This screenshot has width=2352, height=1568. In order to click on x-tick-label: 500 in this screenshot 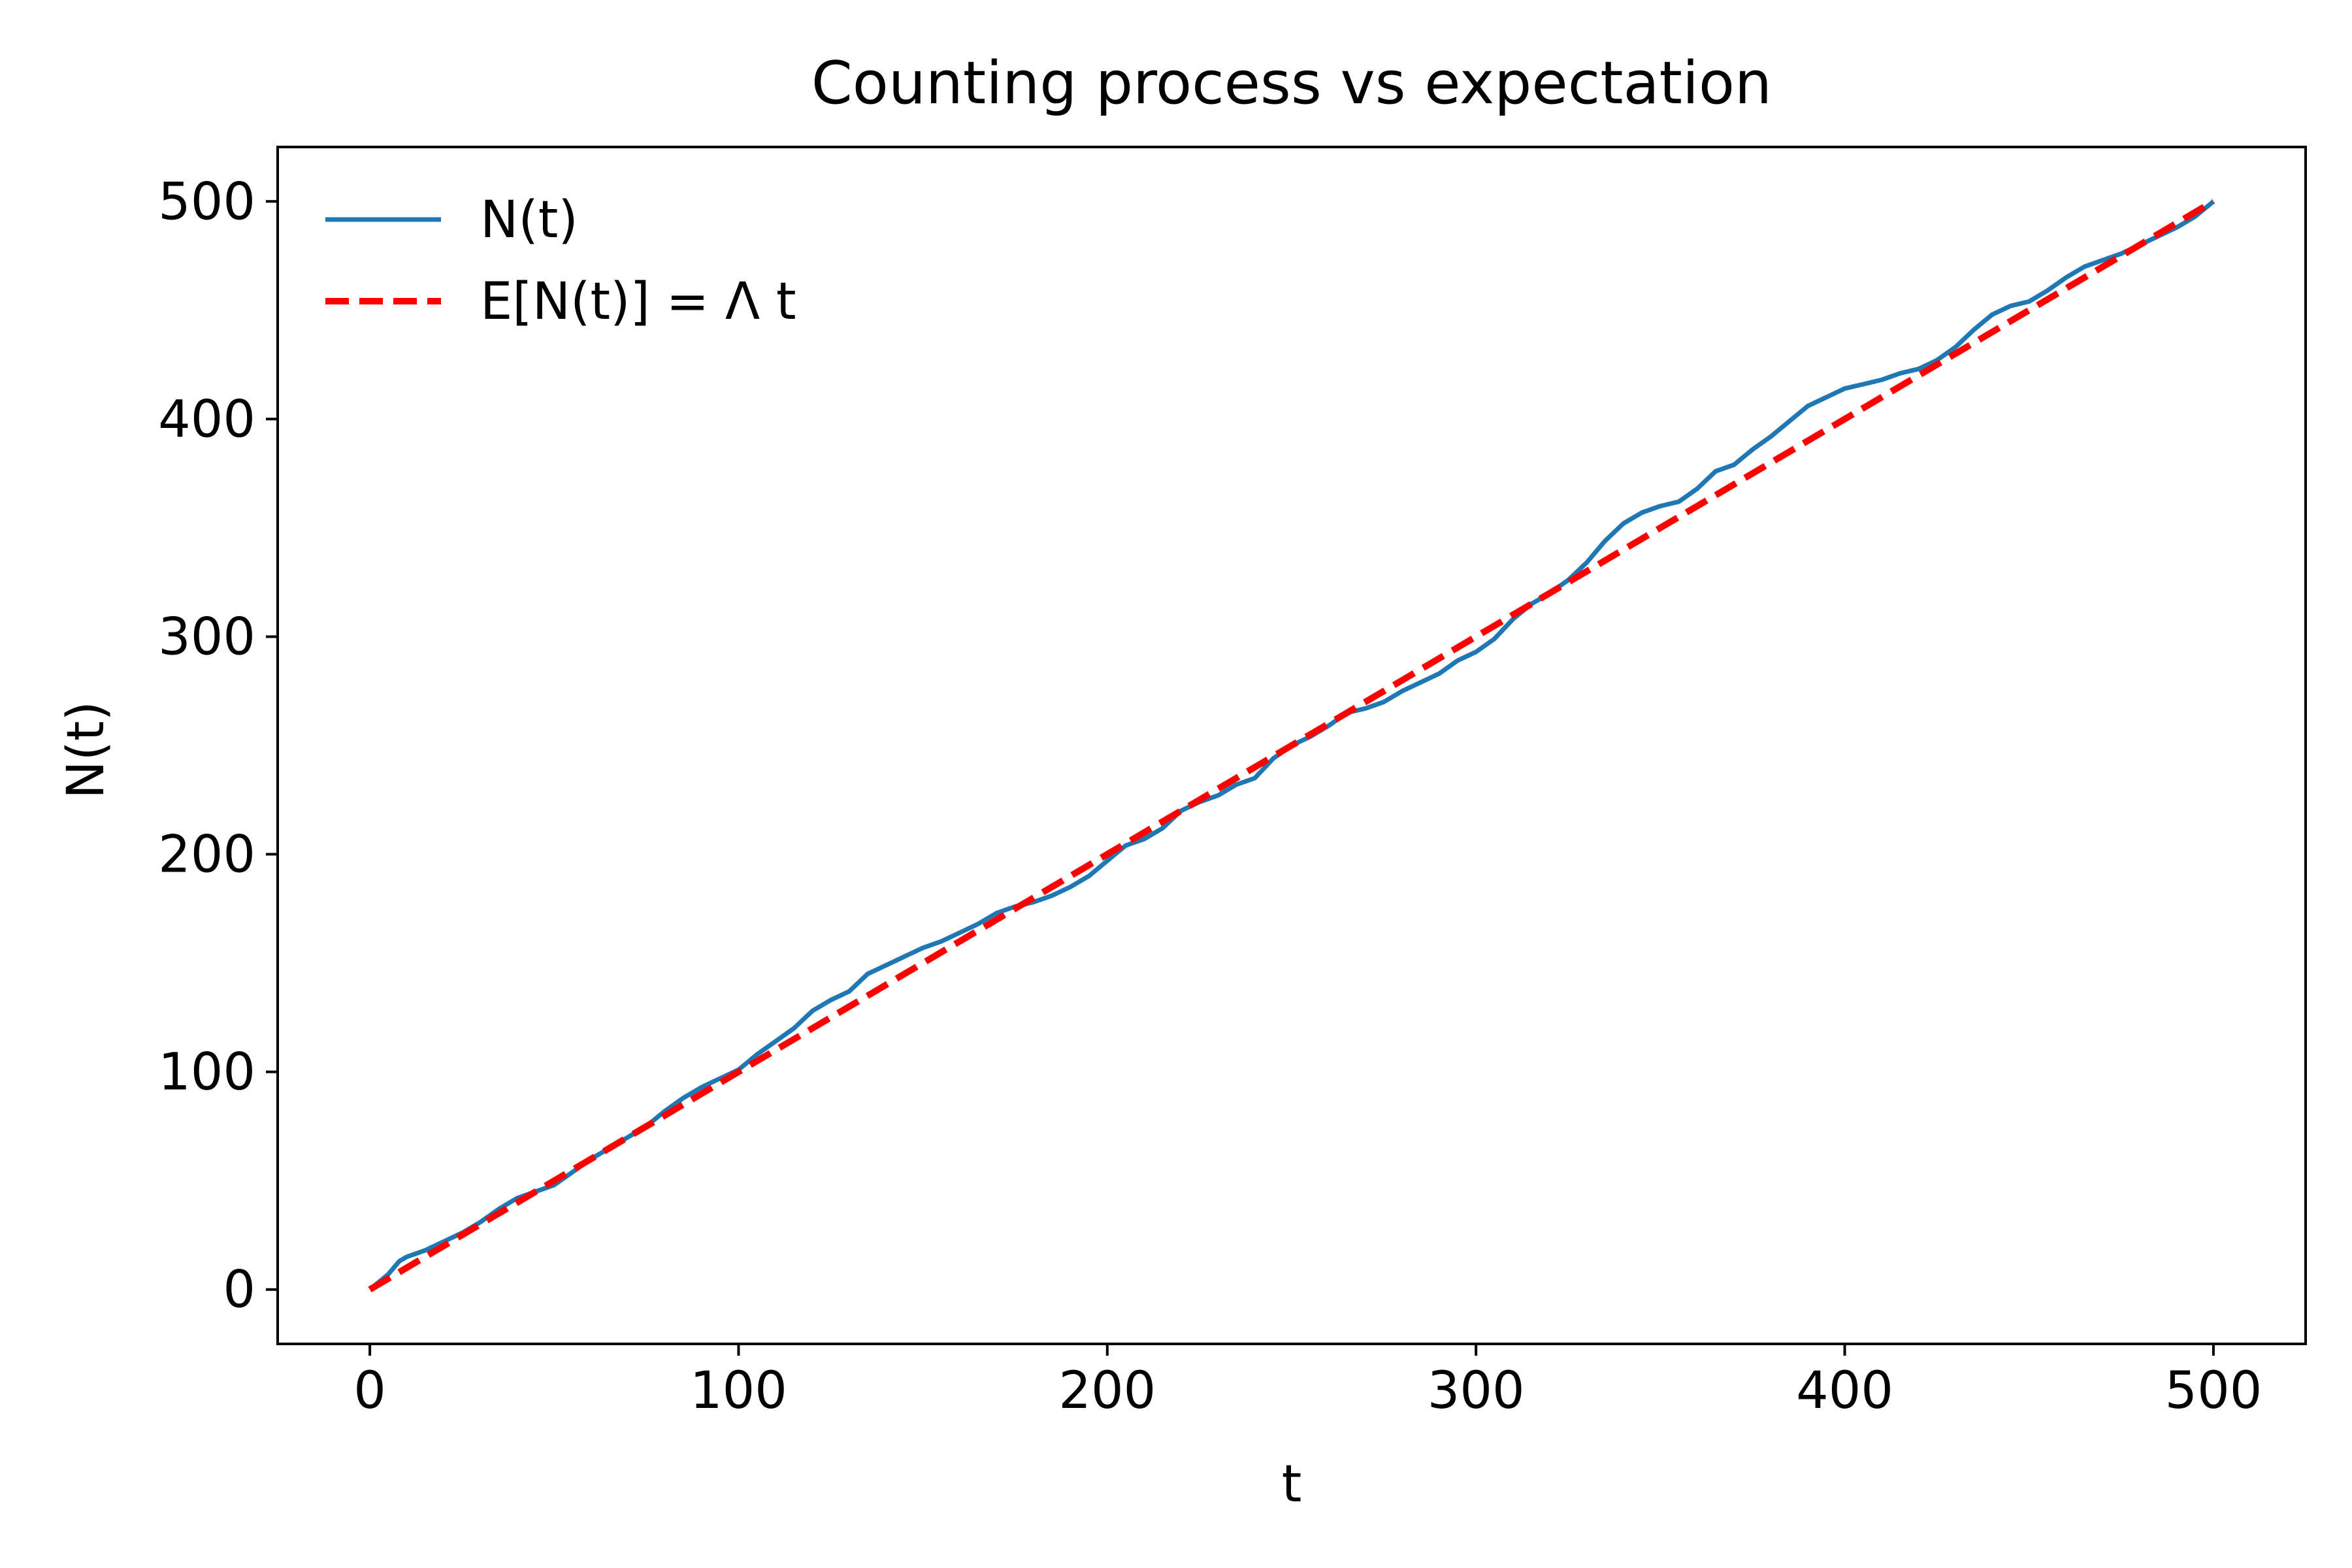, I will do `click(2213, 1391)`.